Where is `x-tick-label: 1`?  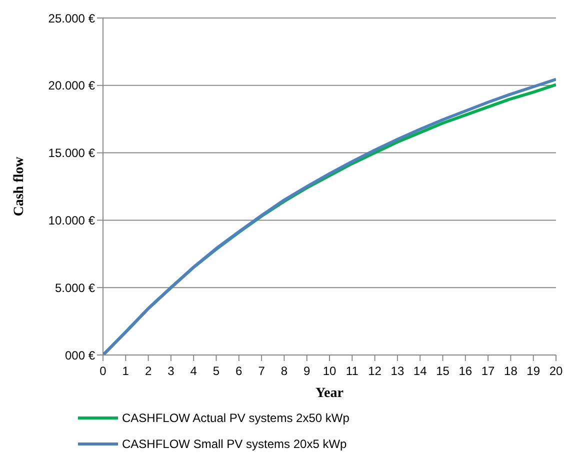 x-tick-label: 1 is located at coordinates (126, 371).